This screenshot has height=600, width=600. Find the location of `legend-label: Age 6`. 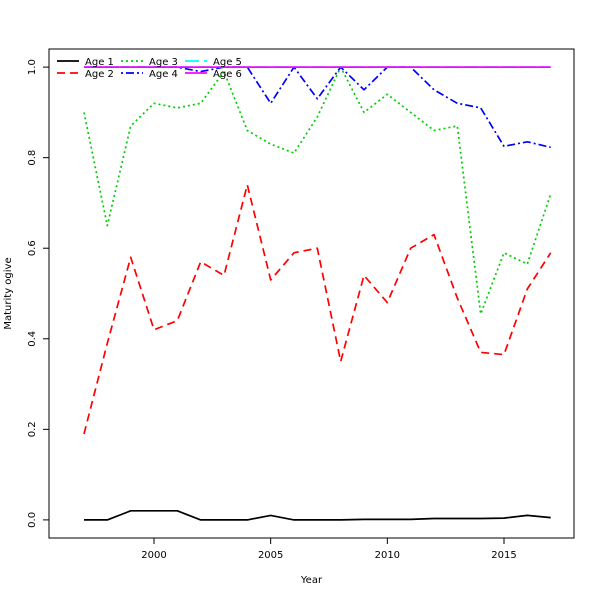

legend-label: Age 6 is located at coordinates (227, 74).